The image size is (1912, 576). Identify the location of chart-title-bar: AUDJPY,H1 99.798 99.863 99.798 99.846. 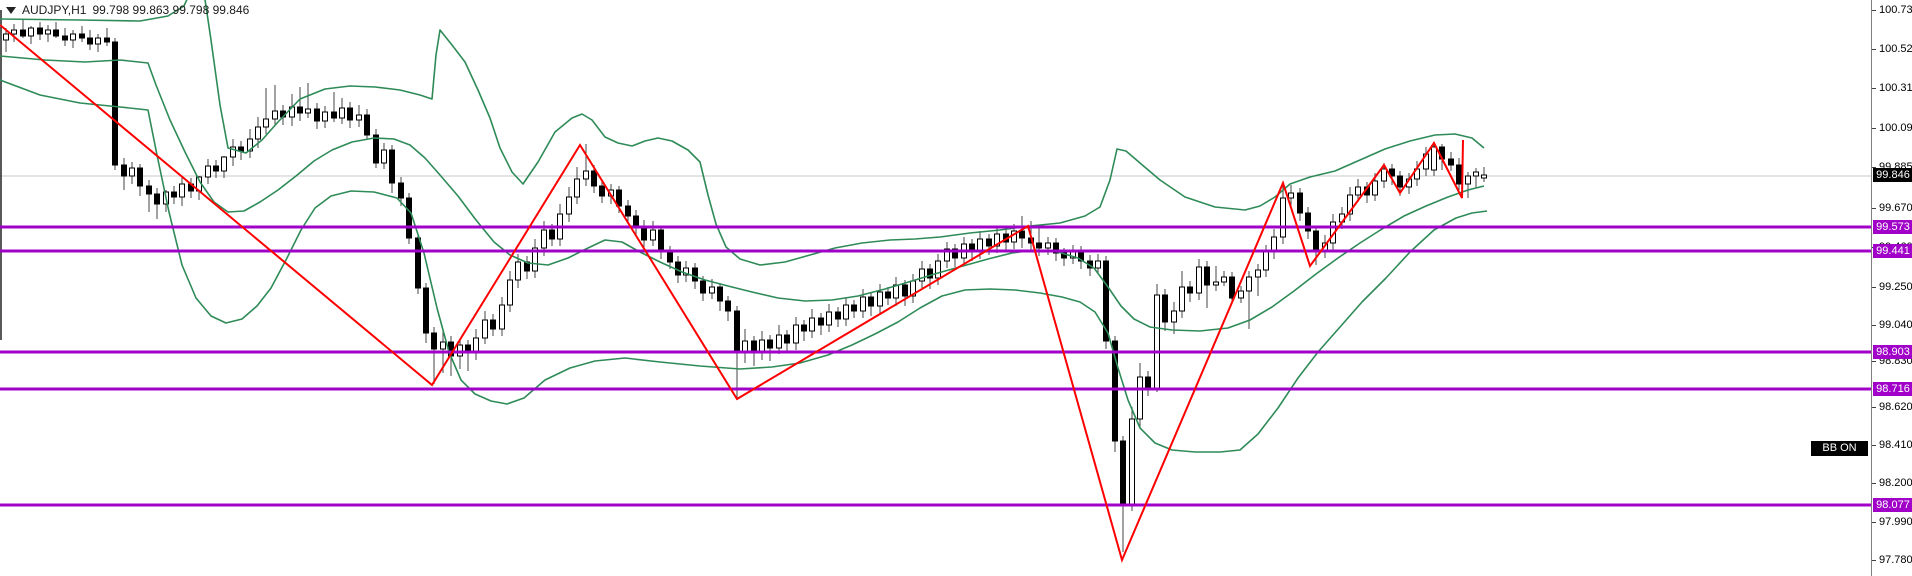
(127, 10).